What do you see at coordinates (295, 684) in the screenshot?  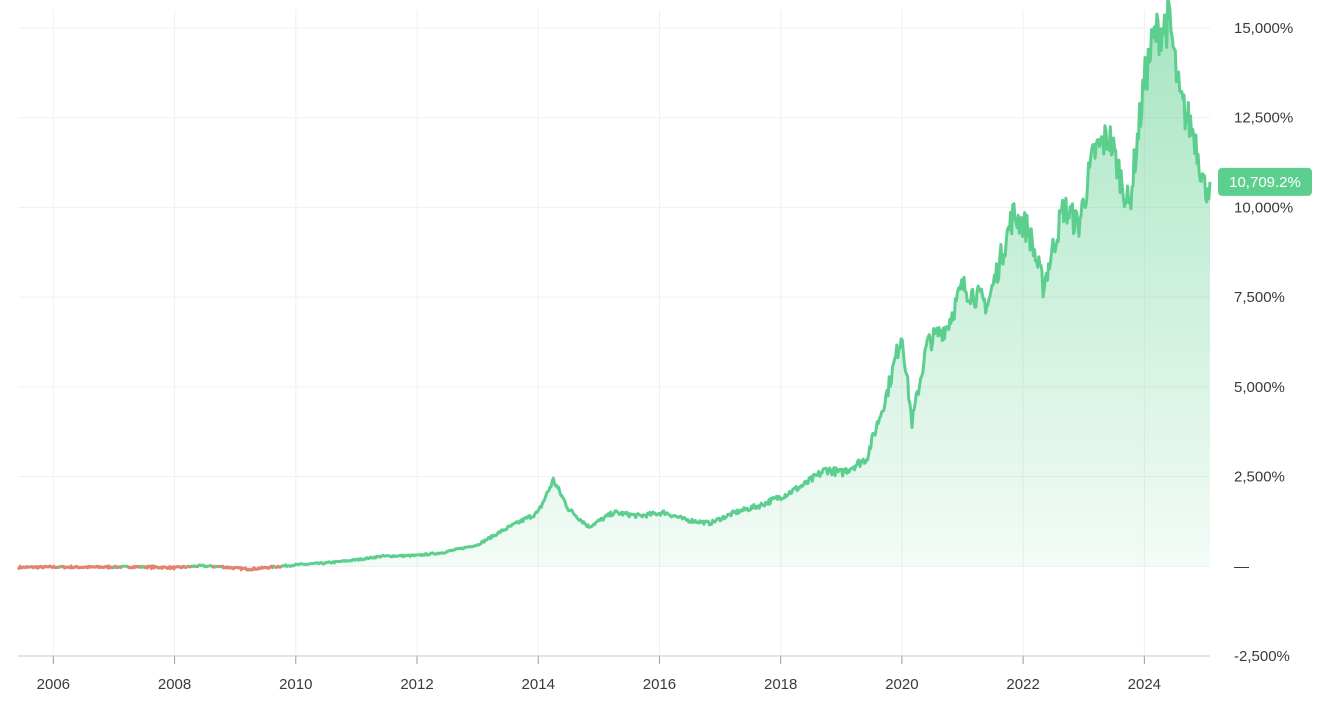 I see `x-tick-label: 2010` at bounding box center [295, 684].